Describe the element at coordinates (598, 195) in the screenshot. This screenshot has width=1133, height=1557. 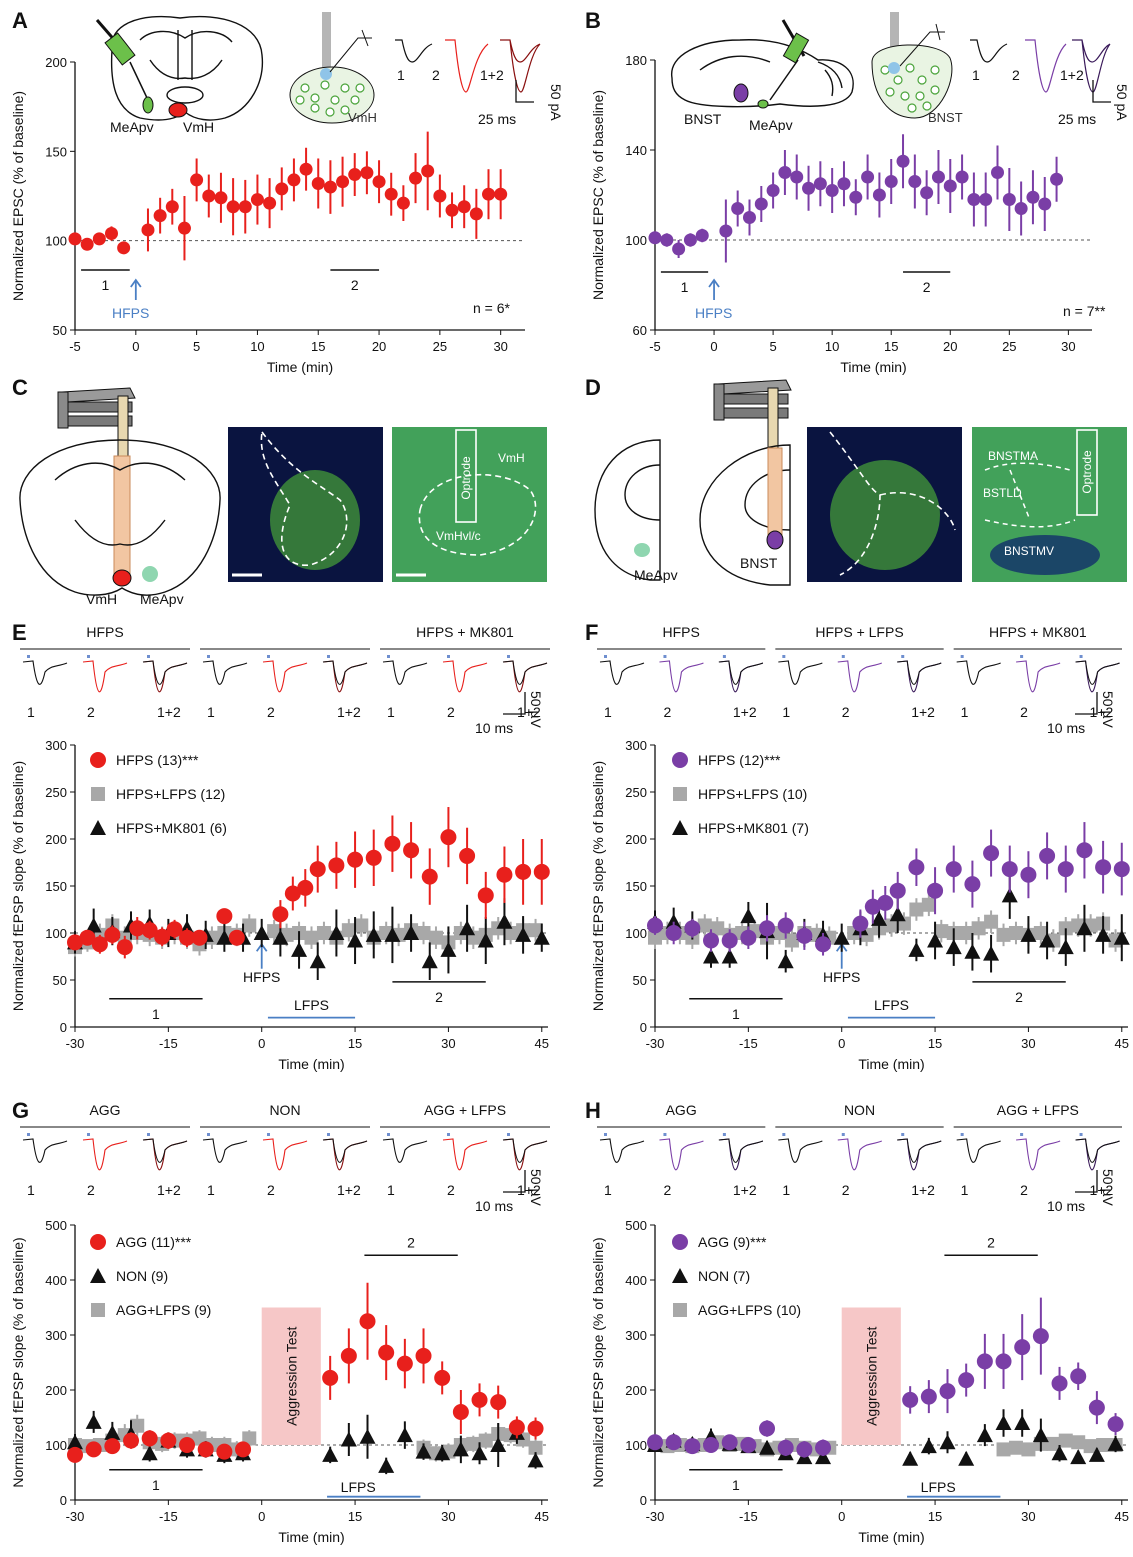
I see `panel-b-y-axis-label: Normalized EPSC (% of baseline)` at that location.